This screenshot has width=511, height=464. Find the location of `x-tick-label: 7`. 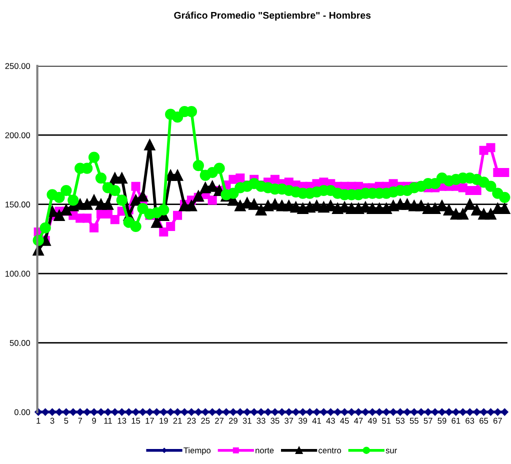

x-tick-label: 7 is located at coordinates (80, 421).